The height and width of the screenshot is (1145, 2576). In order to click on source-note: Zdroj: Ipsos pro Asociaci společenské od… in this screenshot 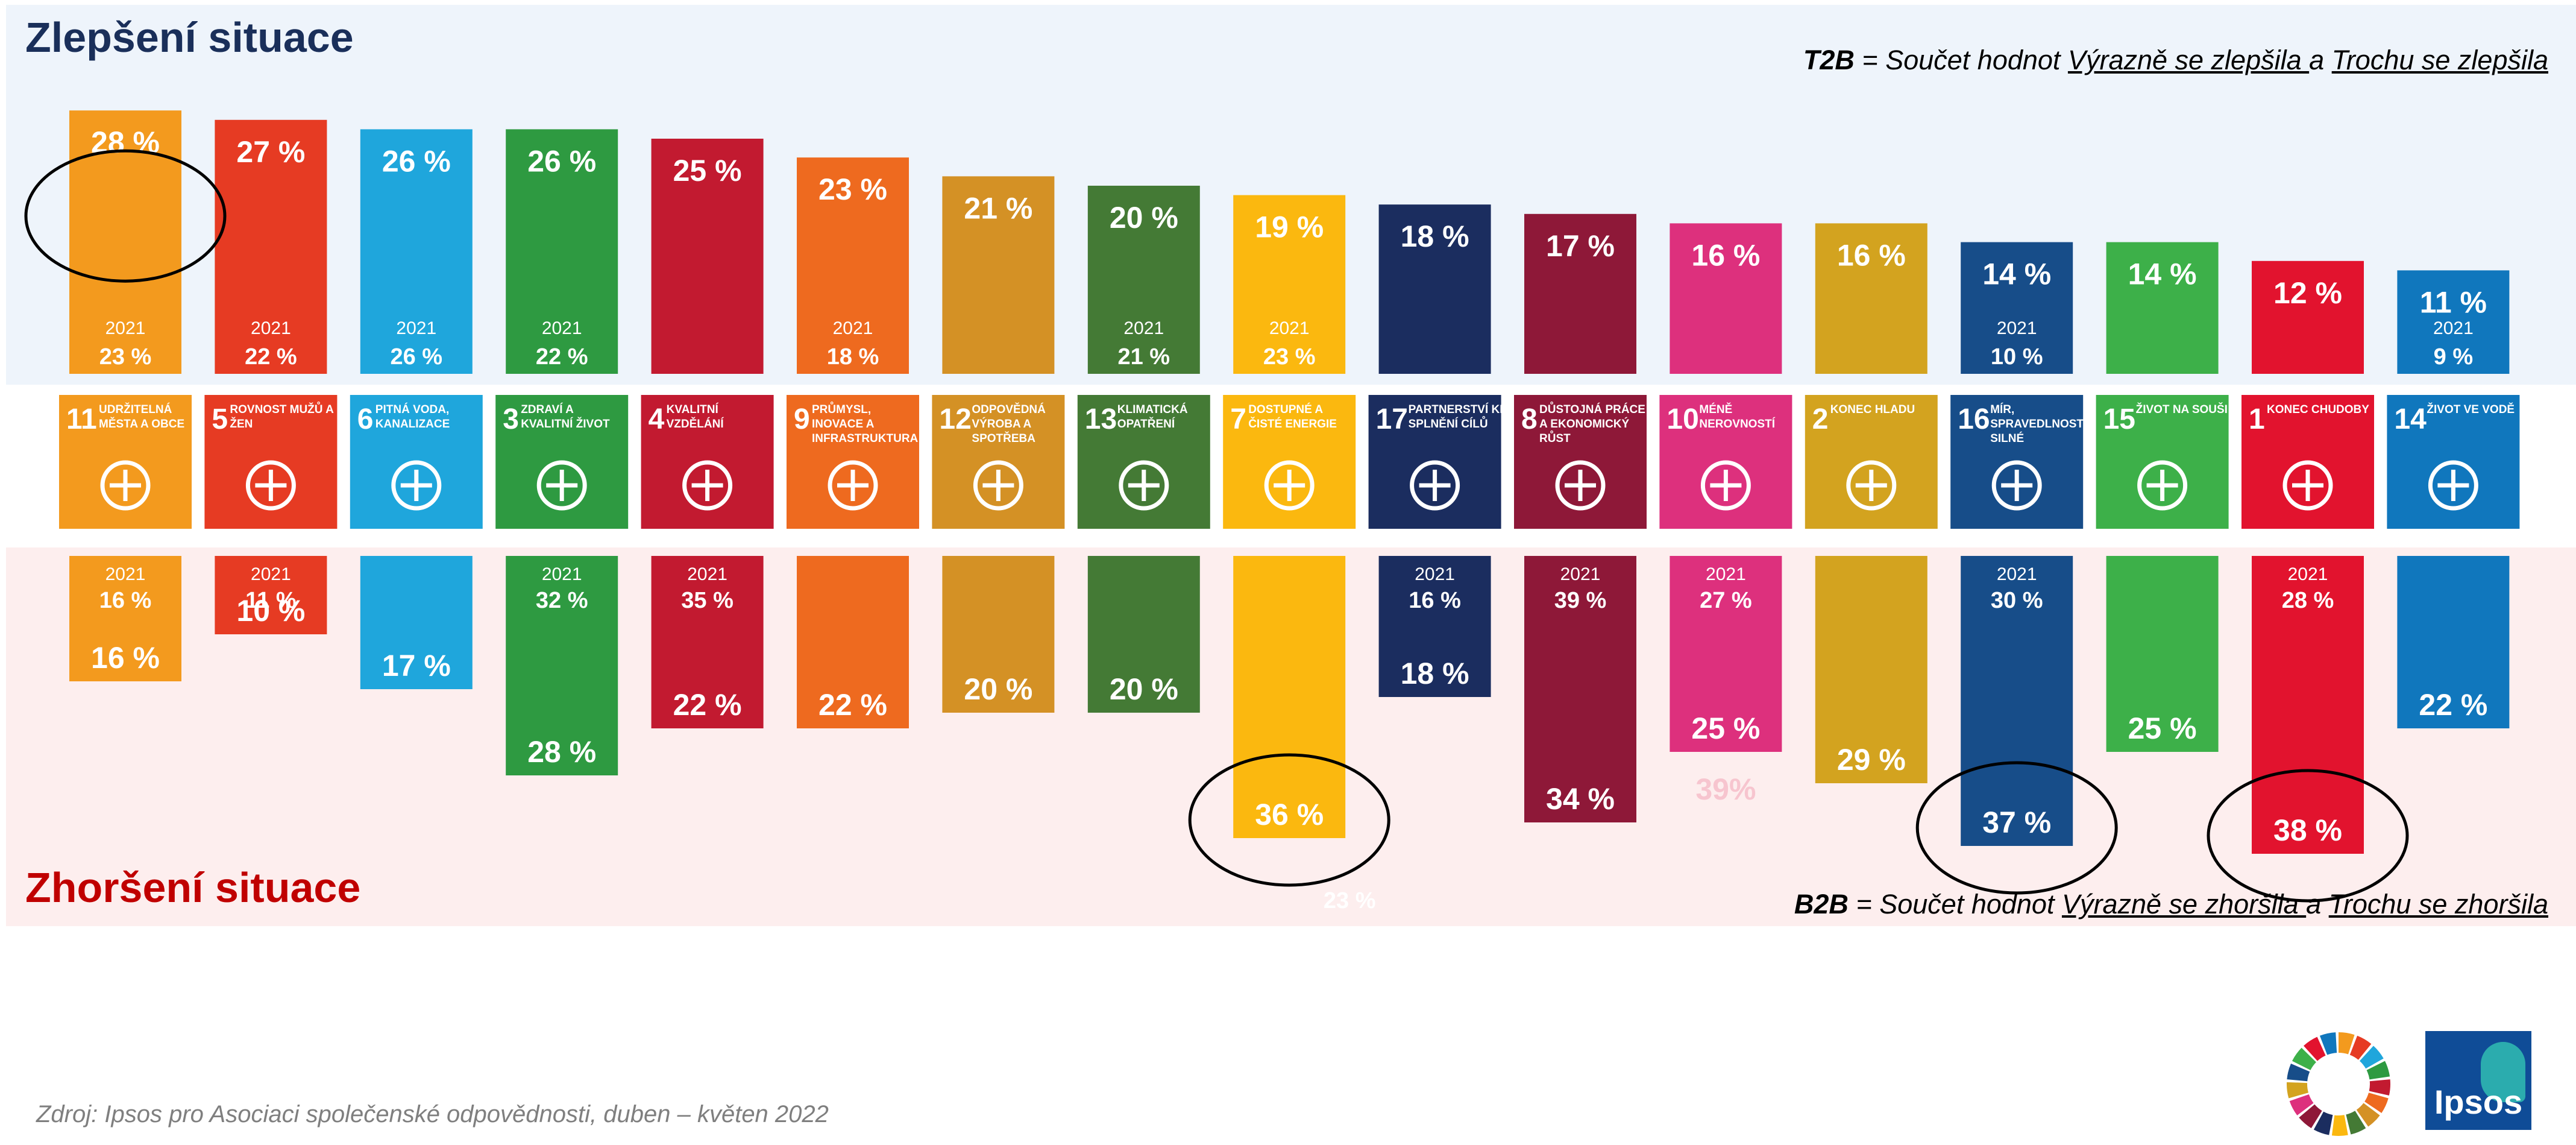, I will do `click(432, 1114)`.